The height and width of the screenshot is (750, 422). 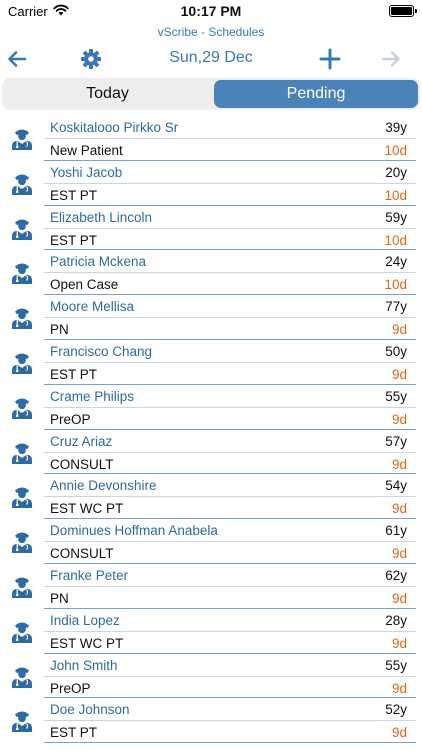 What do you see at coordinates (211, 273) in the screenshot?
I see `patient-row: Patricia Mckena 24y Open Case 10d` at bounding box center [211, 273].